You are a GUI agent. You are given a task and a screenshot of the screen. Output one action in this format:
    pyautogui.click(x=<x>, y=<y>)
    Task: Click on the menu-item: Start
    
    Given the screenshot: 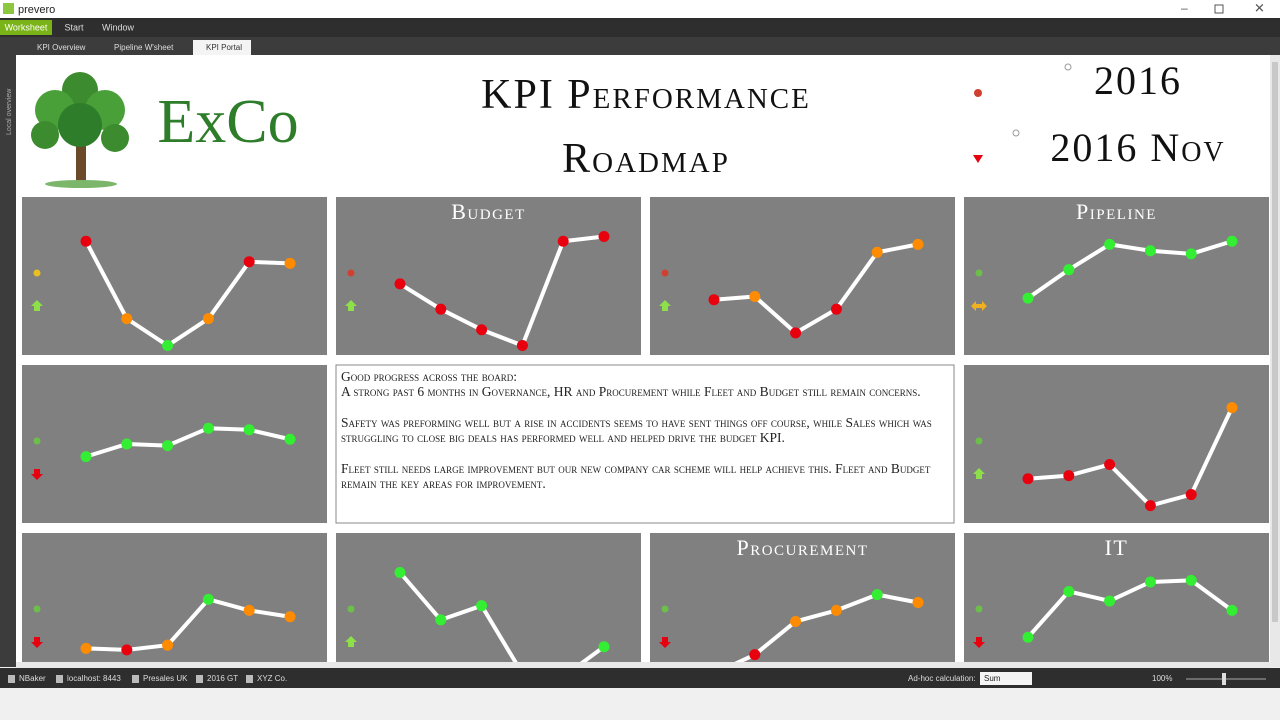 What is the action you would take?
    pyautogui.click(x=74, y=27)
    